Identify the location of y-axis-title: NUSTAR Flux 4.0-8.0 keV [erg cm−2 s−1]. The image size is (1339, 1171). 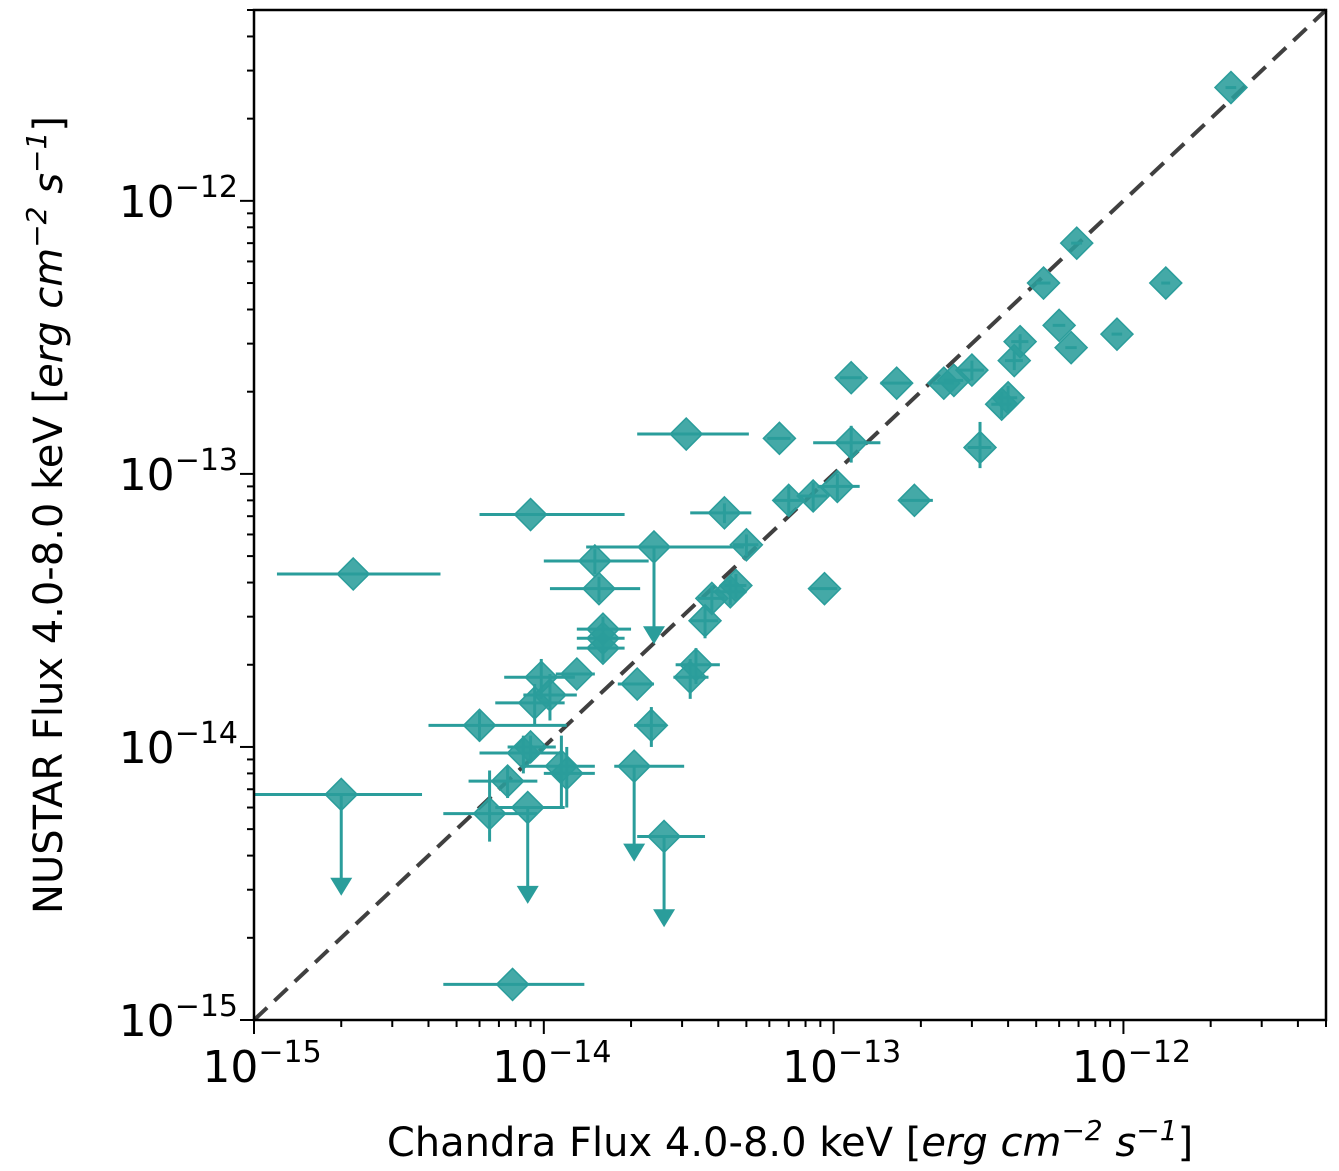
(46, 515).